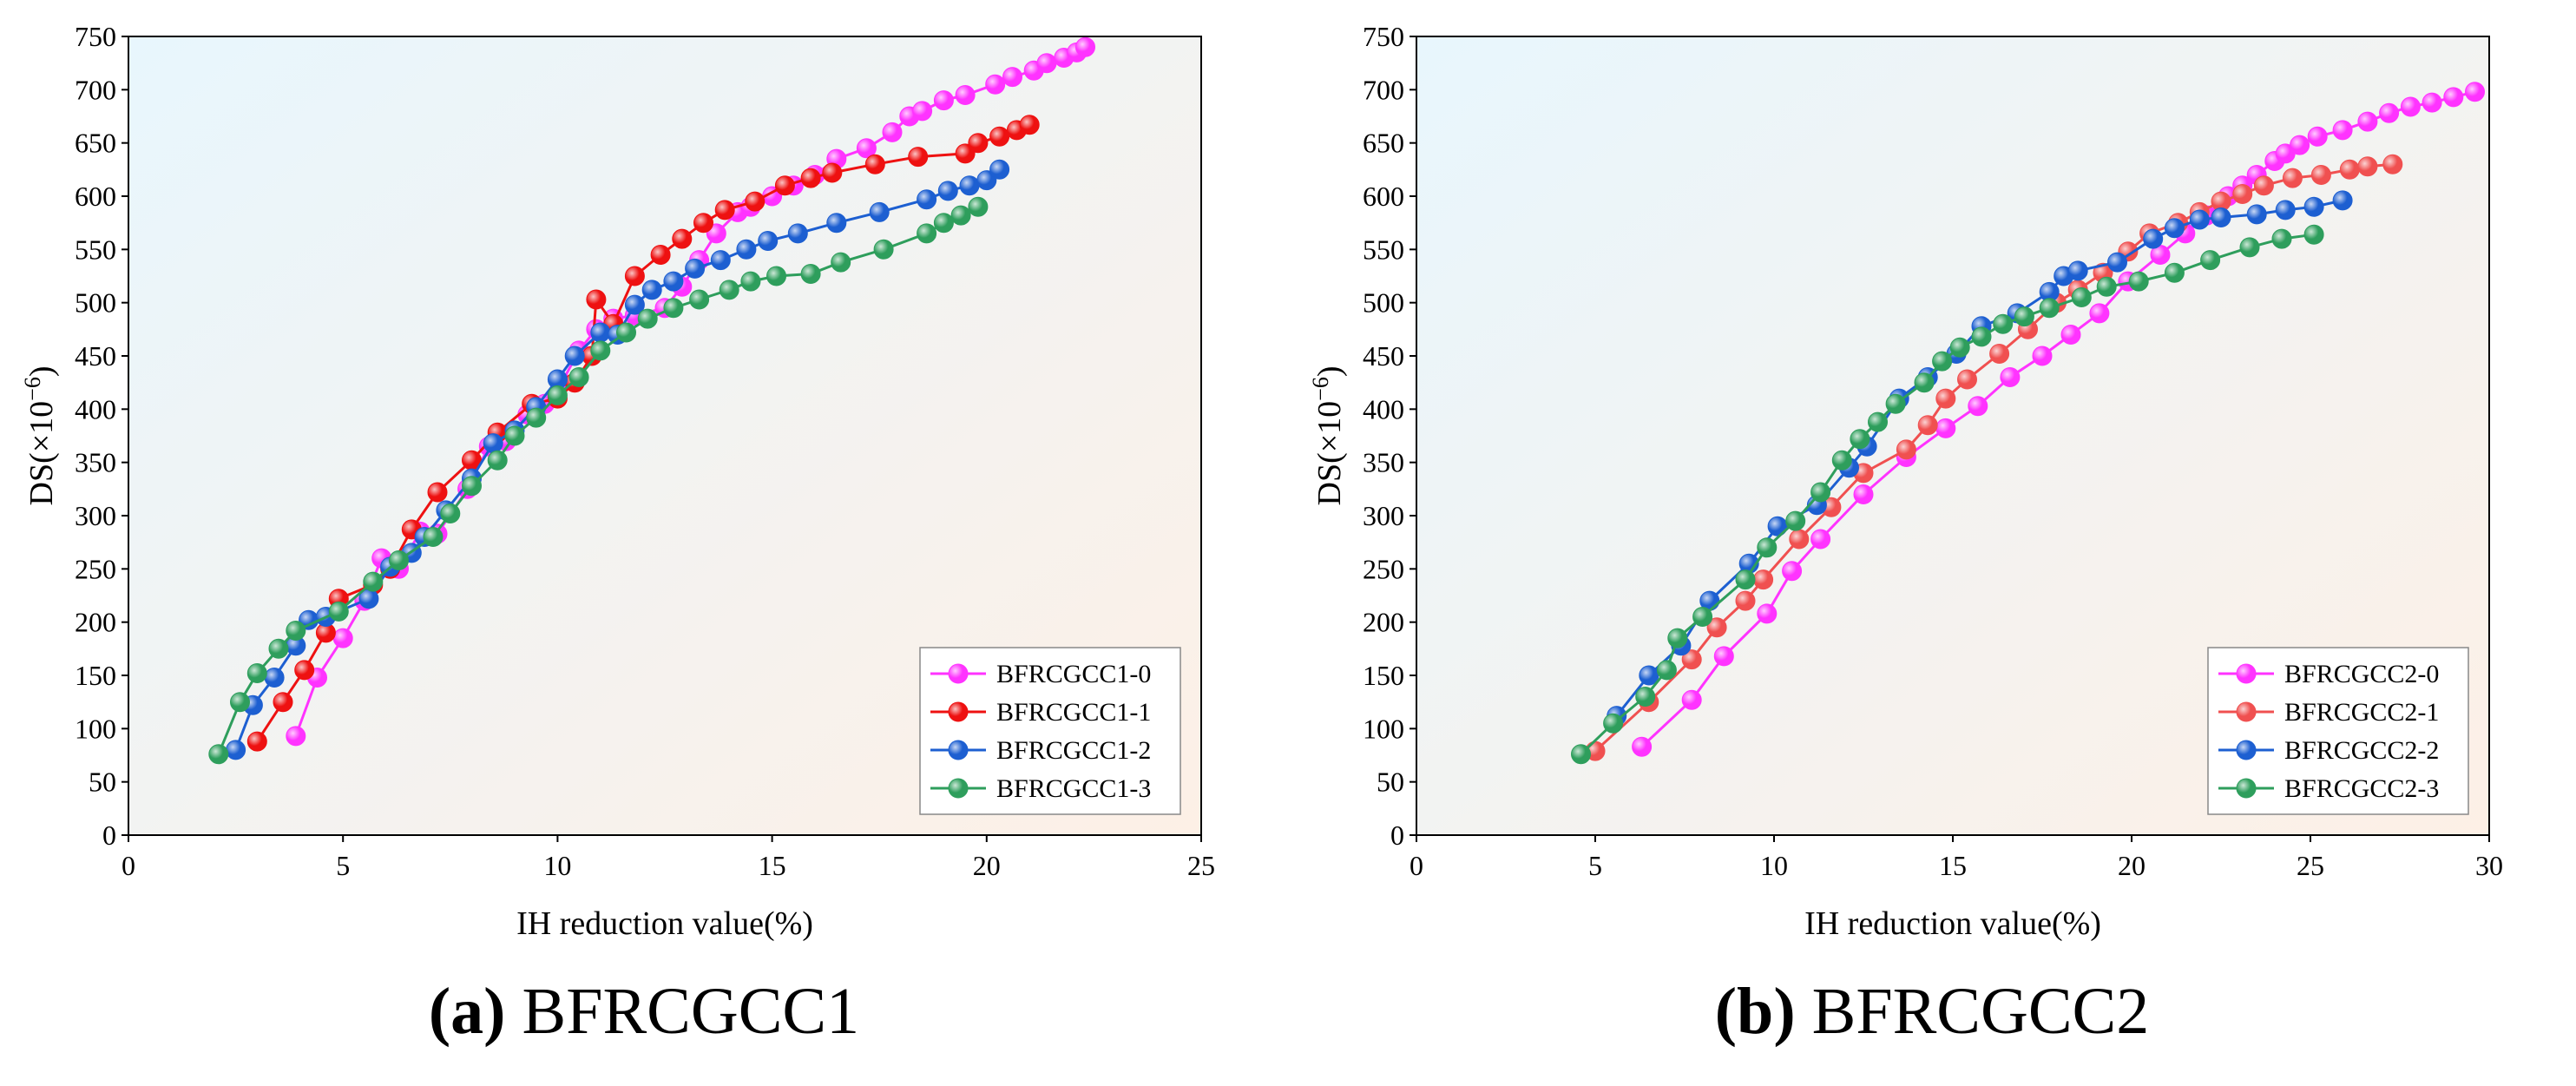  What do you see at coordinates (1973, 1011) in the screenshot?
I see `caption-b-text: BFRCGCC2` at bounding box center [1973, 1011].